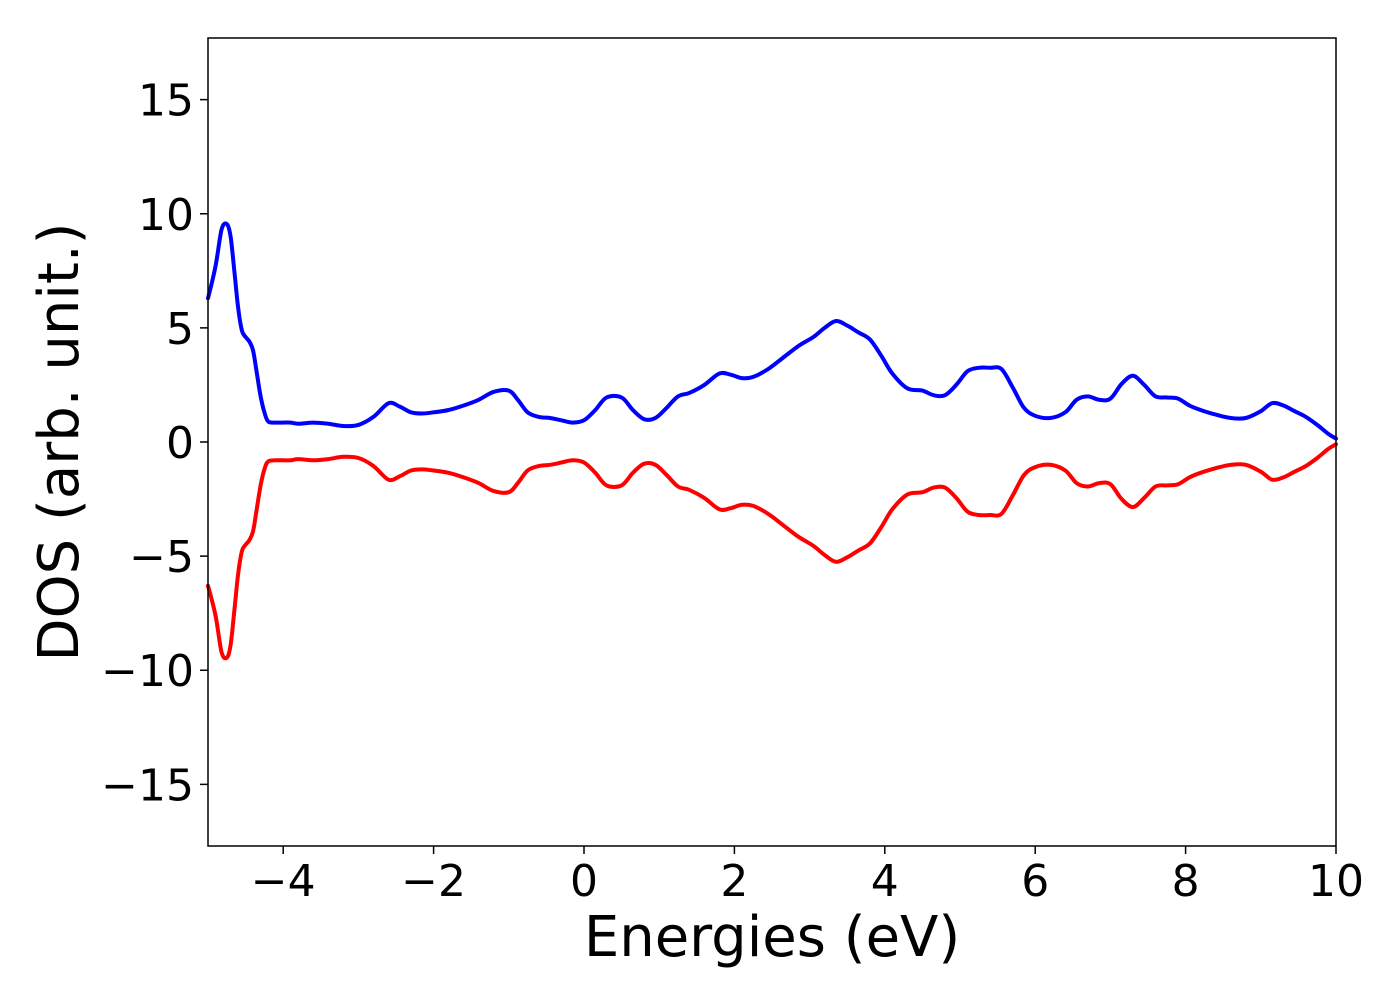  Describe the element at coordinates (1336, 881) in the screenshot. I see `x-tick-label: 10` at that location.